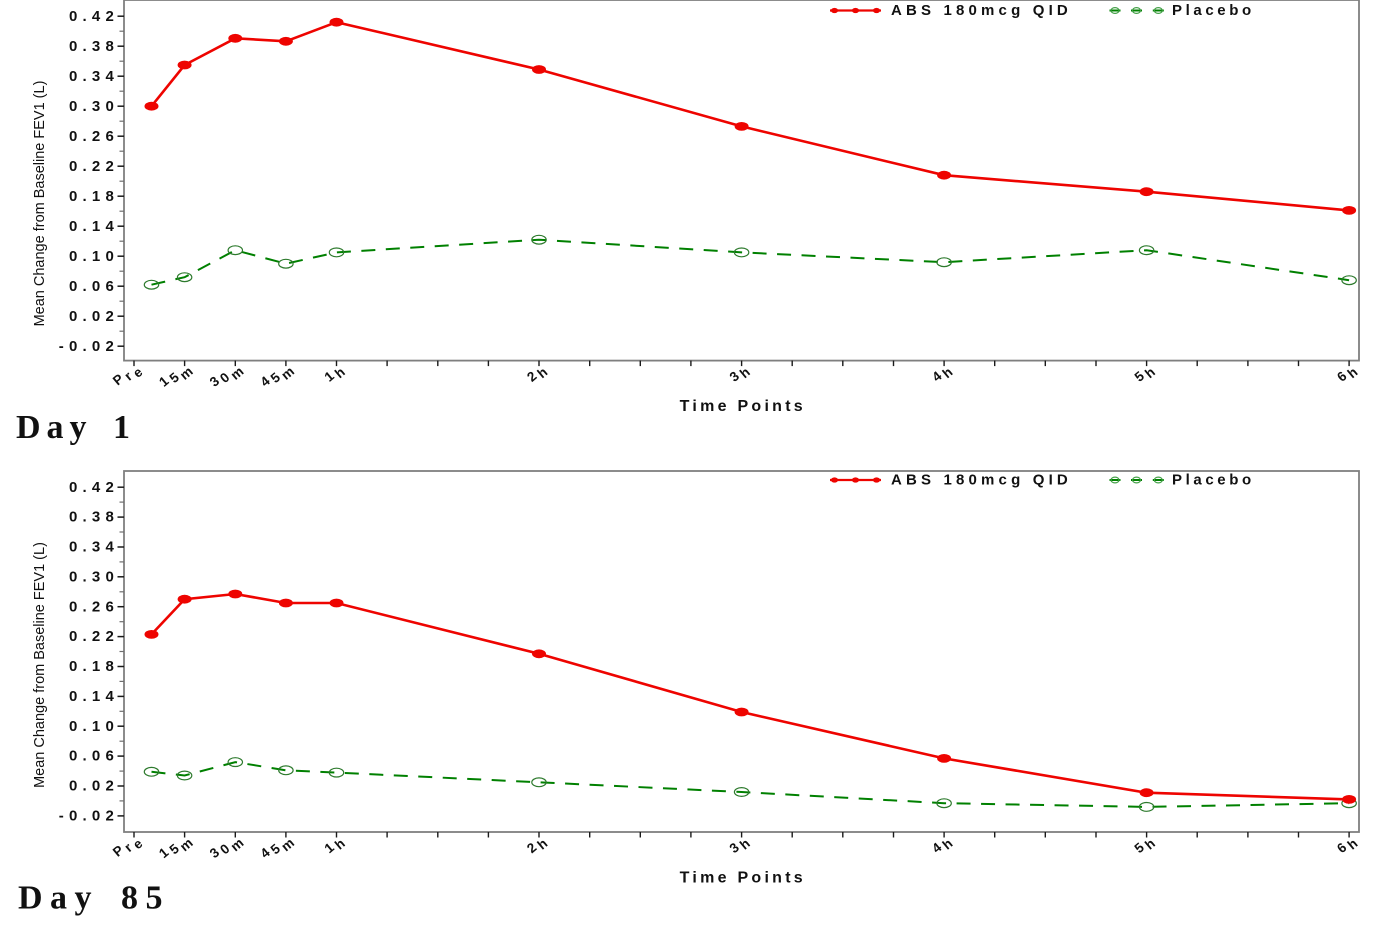 The height and width of the screenshot is (941, 1399). What do you see at coordinates (94, 898) in the screenshot?
I see `svg-text: Day 85` at bounding box center [94, 898].